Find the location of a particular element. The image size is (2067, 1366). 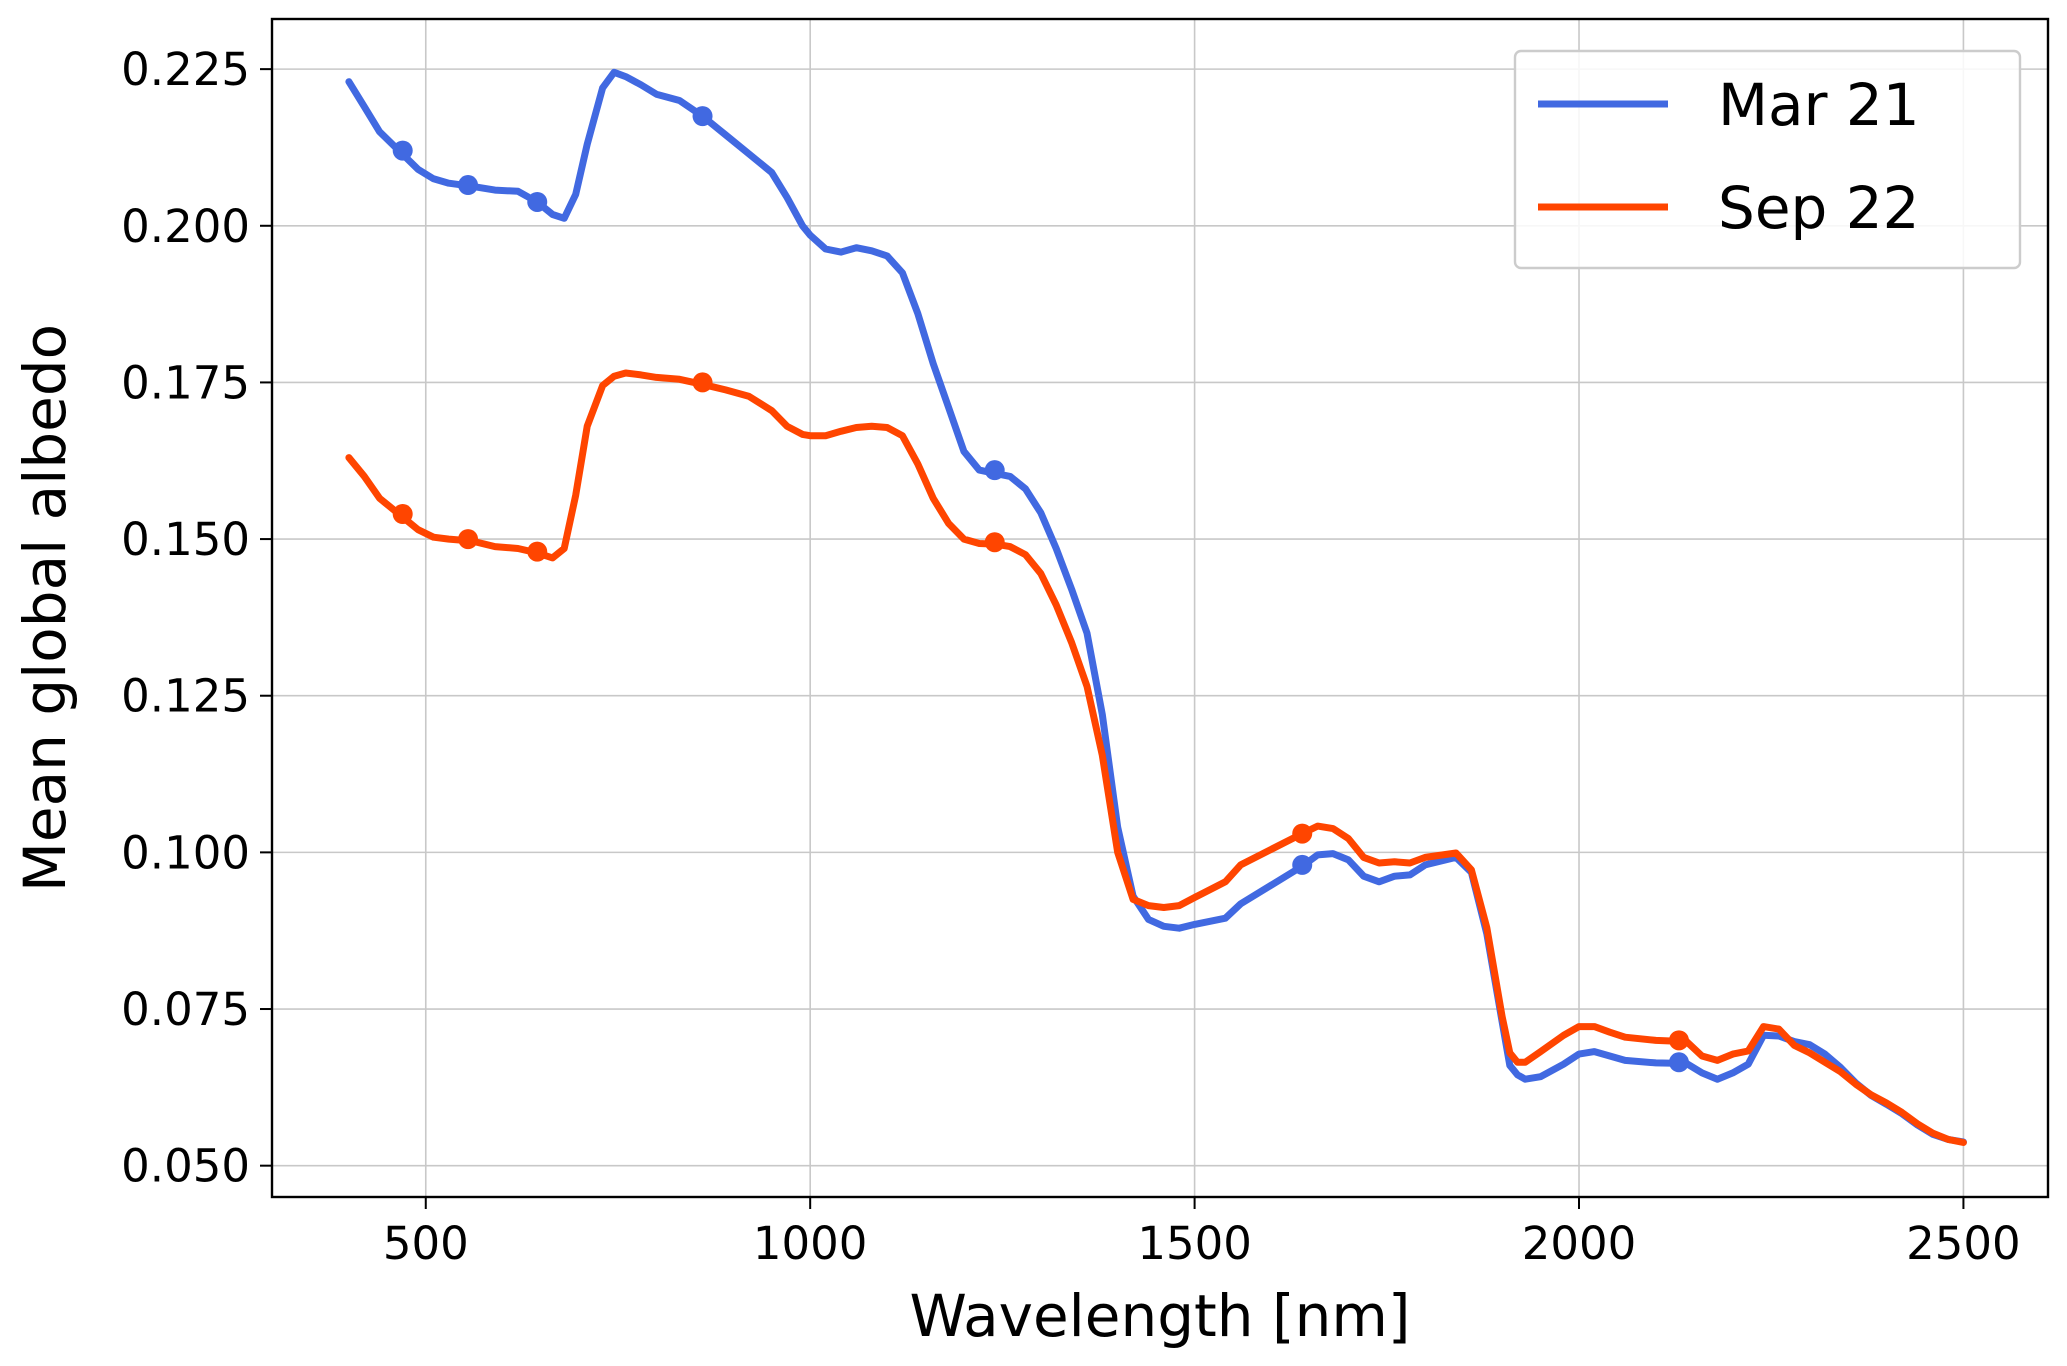

y-tick-label: 0.175 is located at coordinates (185, 382).